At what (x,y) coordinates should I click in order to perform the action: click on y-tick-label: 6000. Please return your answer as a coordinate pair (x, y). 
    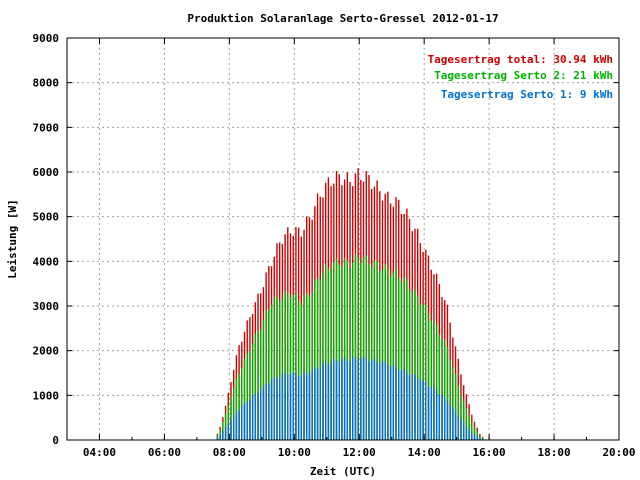
    Looking at the image, I should click on (46, 172).